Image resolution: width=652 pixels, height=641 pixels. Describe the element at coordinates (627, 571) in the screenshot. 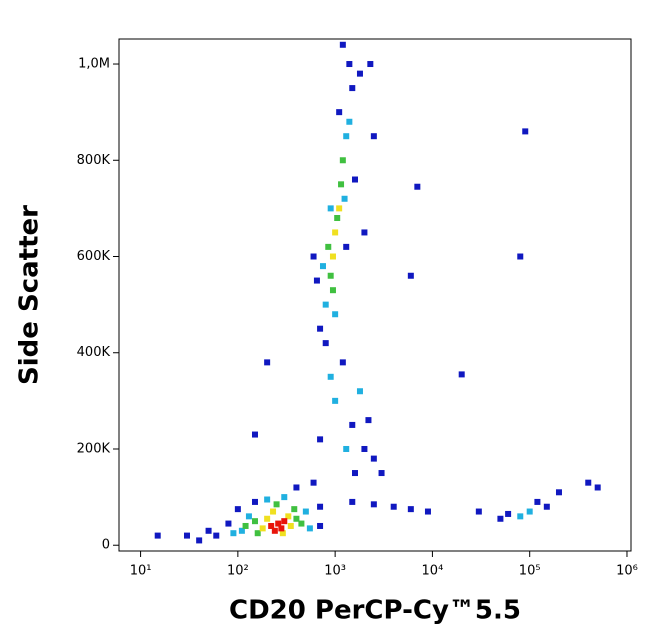

I see `x-tick-label: 10⁶` at that location.